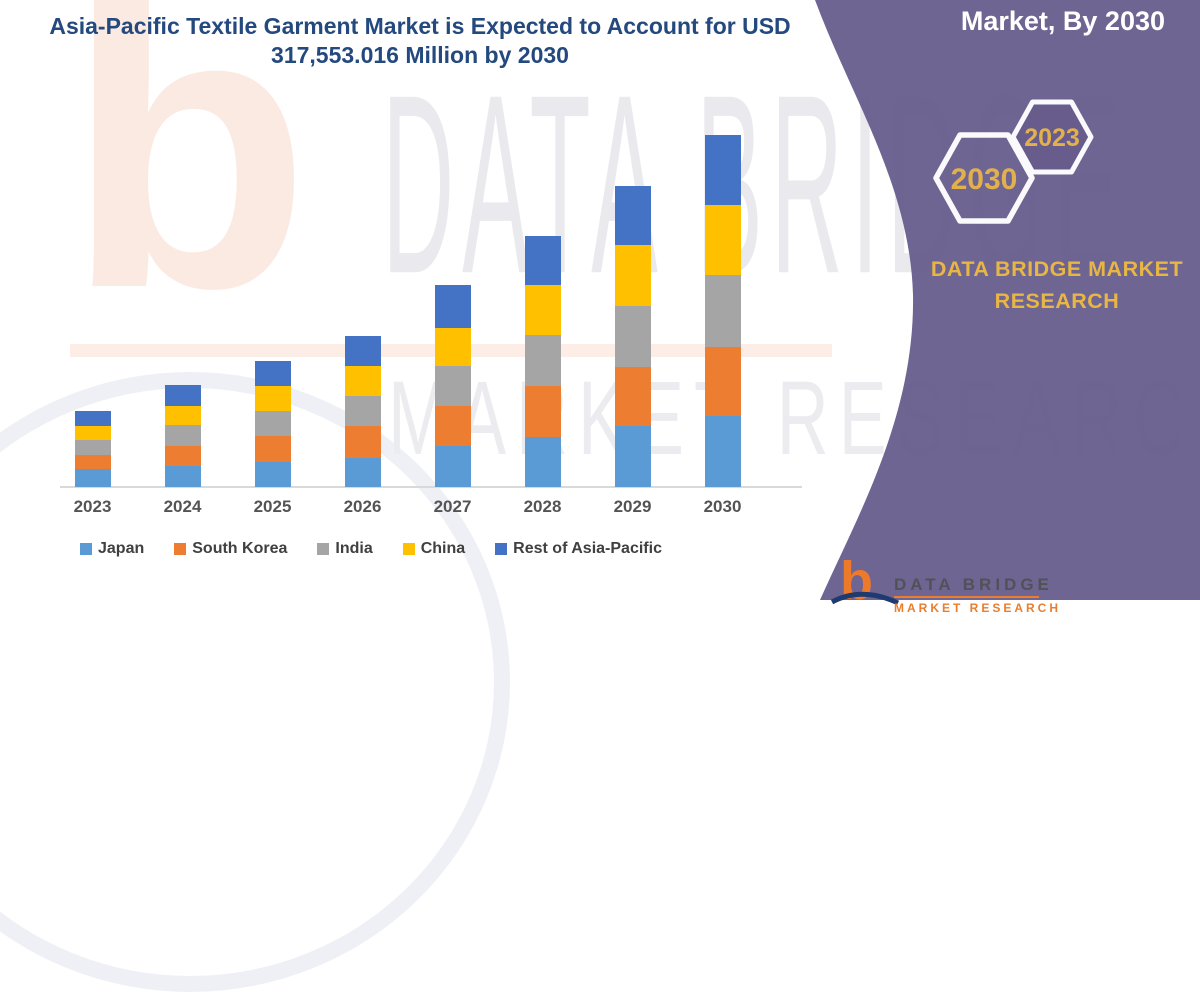 Image resolution: width=1200 pixels, height=992 pixels. What do you see at coordinates (362, 350) in the screenshot?
I see `bar-segment-rest-of-asia-pacific-2026` at bounding box center [362, 350].